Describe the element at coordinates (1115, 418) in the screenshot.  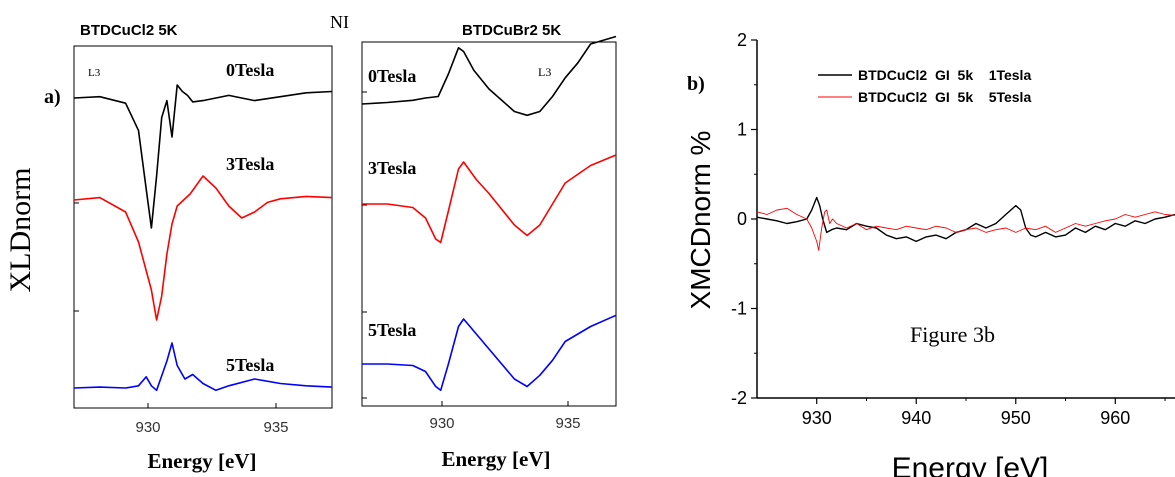
I see `panel-c-xtick-label-3: 960` at that location.